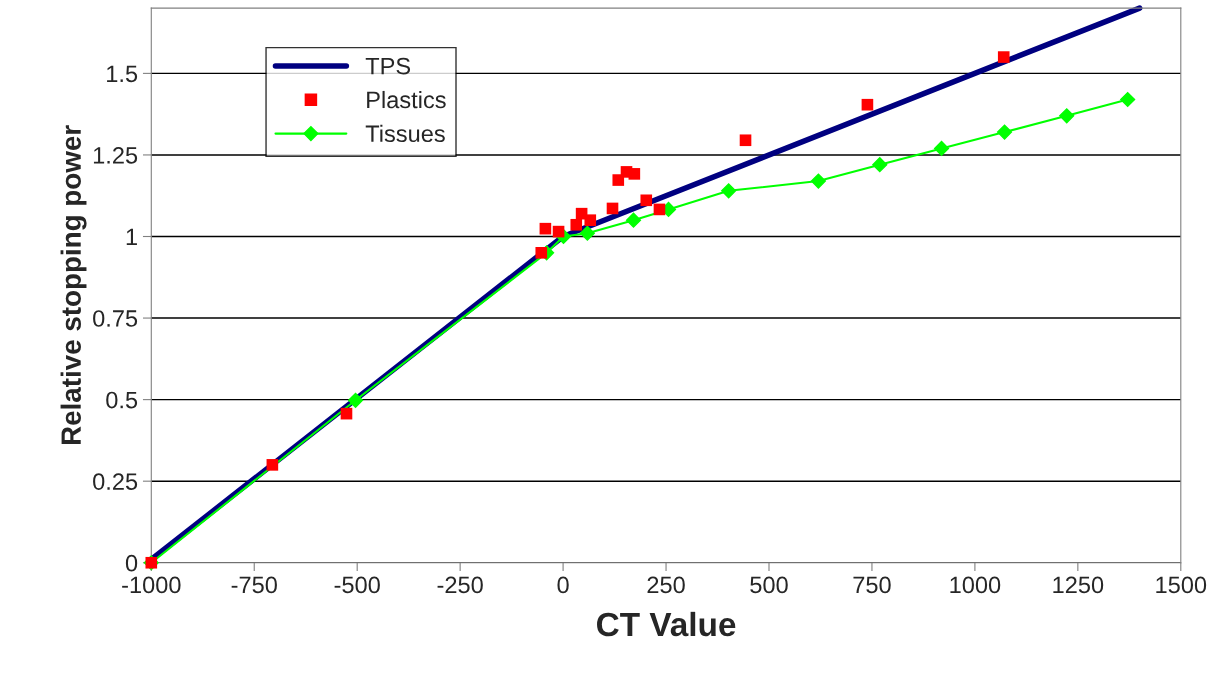  What do you see at coordinates (115, 318) in the screenshot?
I see `y-tick-label: 0.75` at bounding box center [115, 318].